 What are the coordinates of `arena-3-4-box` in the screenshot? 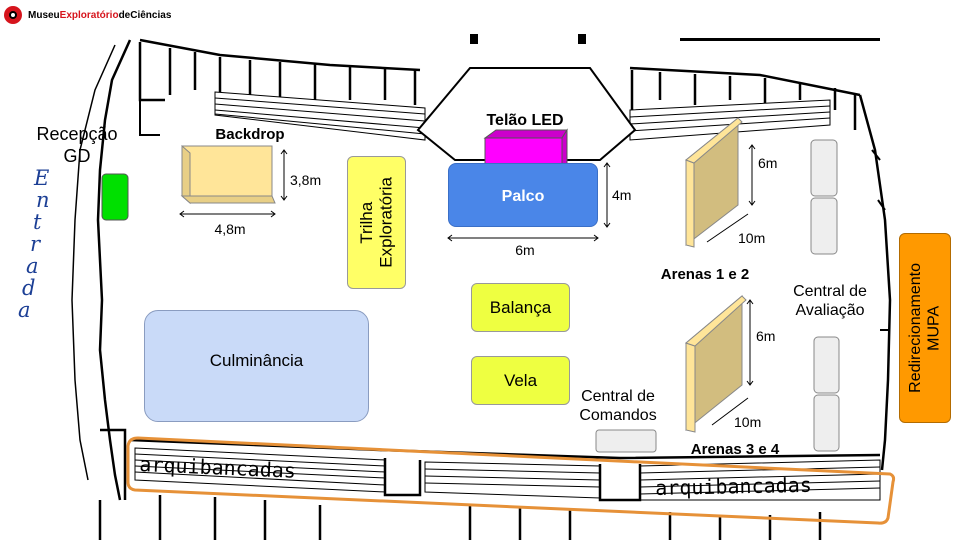 It's located at (715, 363).